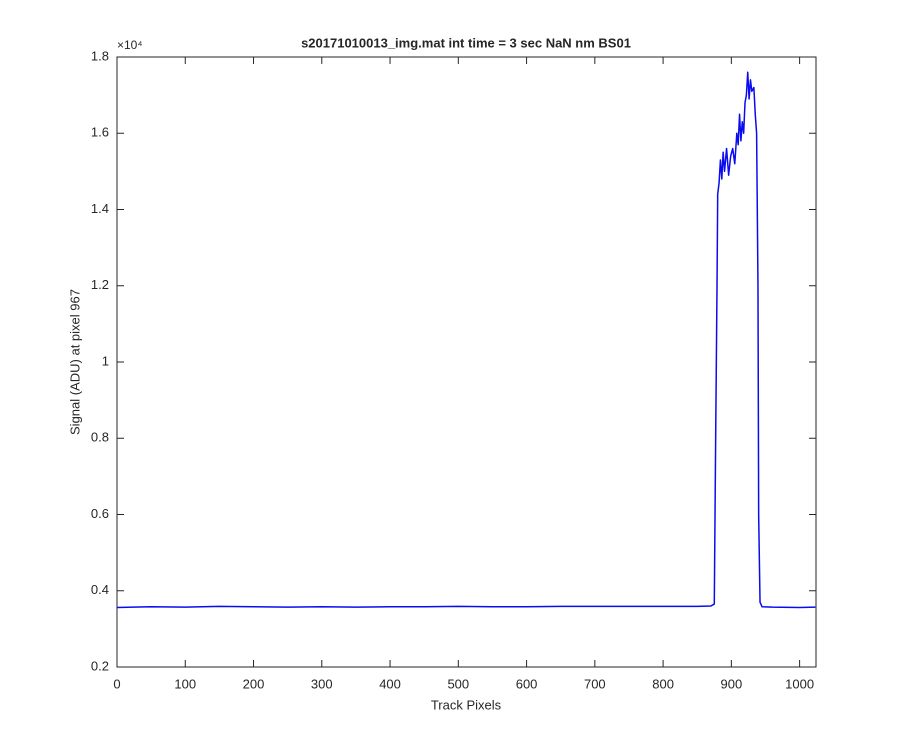  Describe the element at coordinates (466, 704) in the screenshot. I see `x-axis-label: Track Pixels` at that location.